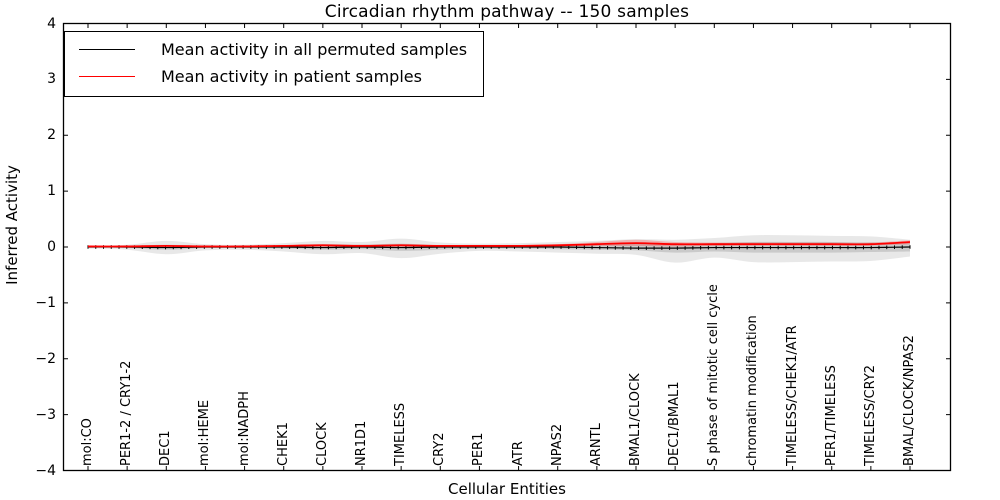 The height and width of the screenshot is (500, 1000). I want to click on x-tick-label: mol:NADPH, so click(244, 428).